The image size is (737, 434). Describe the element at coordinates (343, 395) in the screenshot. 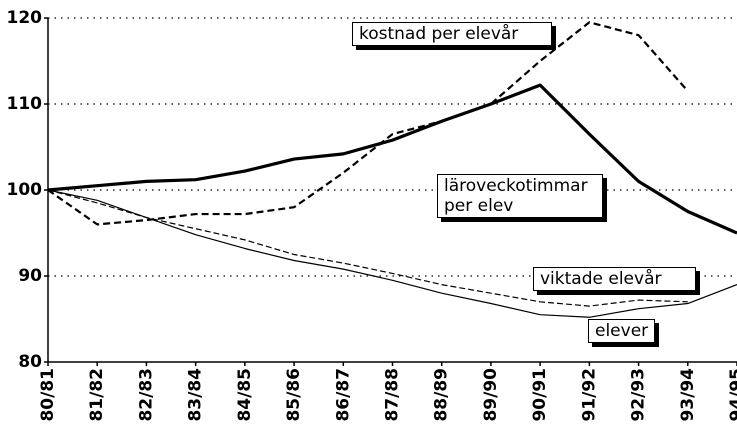

I see `x-tick-label: 86/87` at that location.